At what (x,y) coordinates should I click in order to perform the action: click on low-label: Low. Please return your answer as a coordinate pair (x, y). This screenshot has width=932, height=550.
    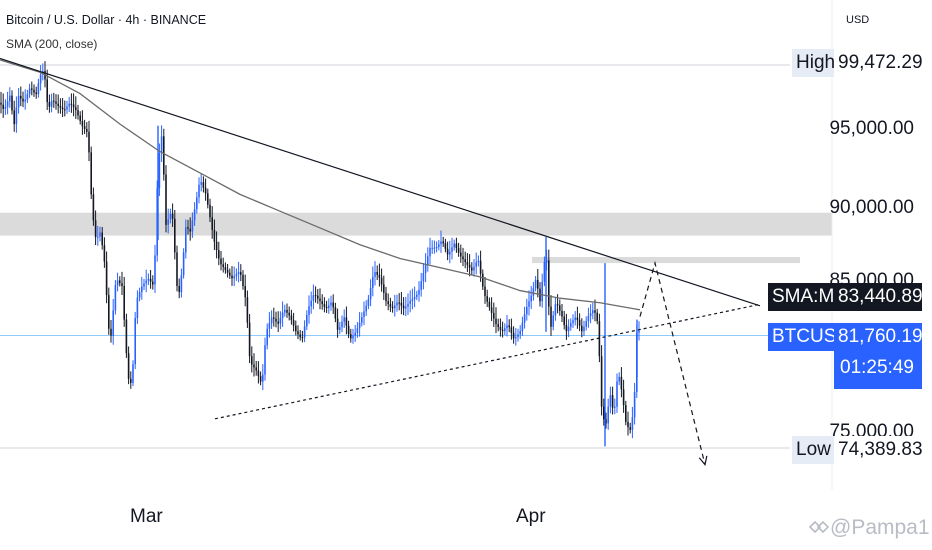
    Looking at the image, I should click on (813, 450).